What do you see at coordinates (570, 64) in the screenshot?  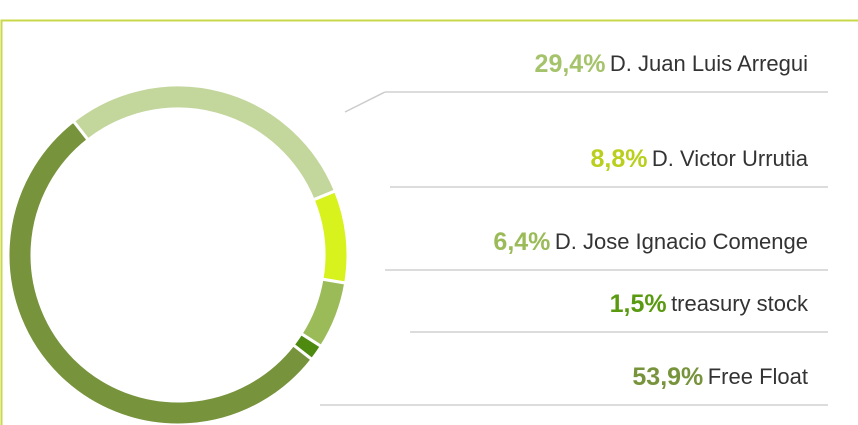 I see `value-label: 29,4%` at bounding box center [570, 64].